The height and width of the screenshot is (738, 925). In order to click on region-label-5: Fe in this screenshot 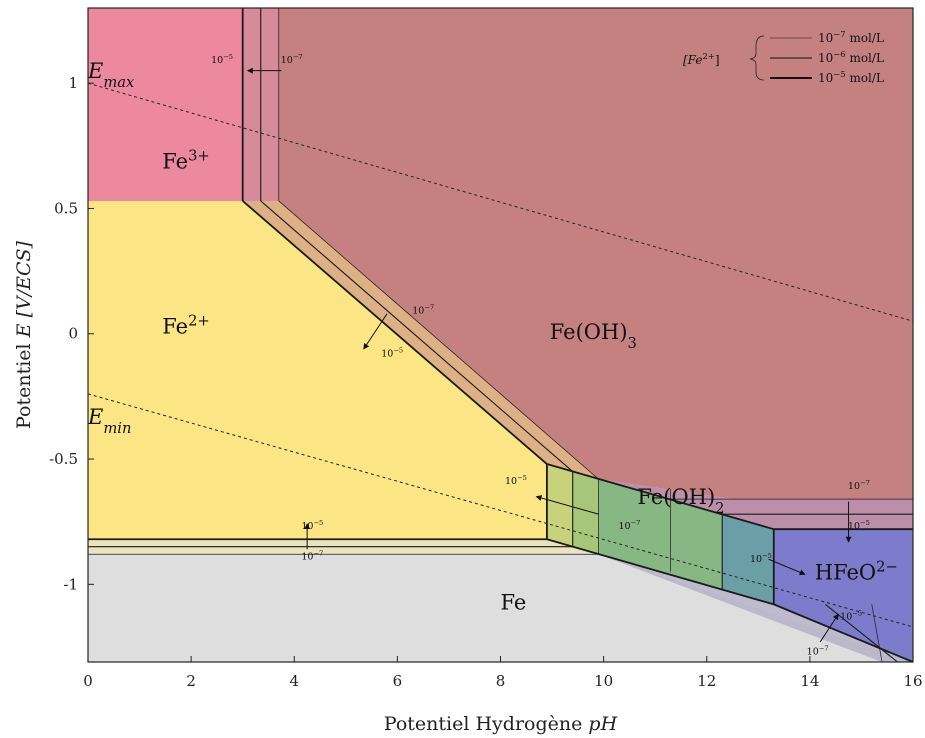, I will do `click(513, 602)`.